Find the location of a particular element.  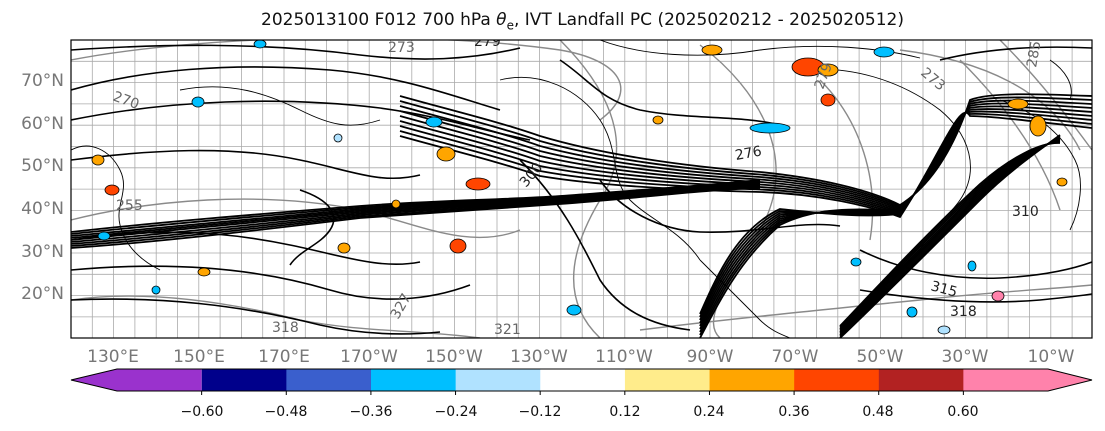

lat-label: 40°N is located at coordinates (42, 209).